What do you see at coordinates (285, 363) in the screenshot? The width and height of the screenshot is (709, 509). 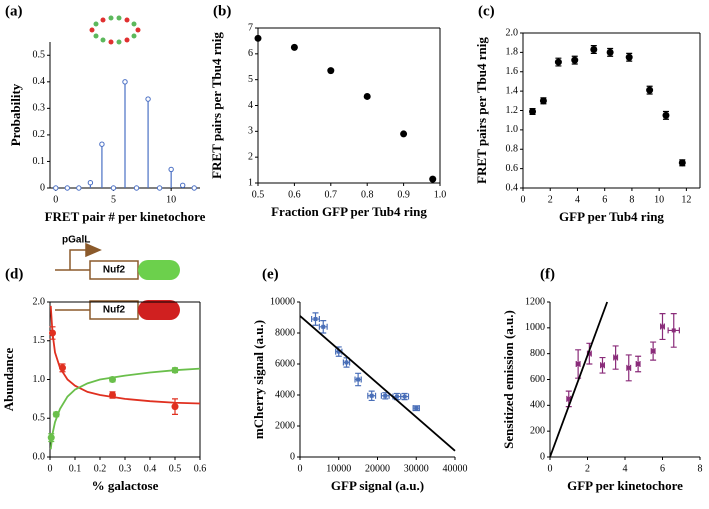 I see `y-tick-label: 6000` at bounding box center [285, 363].